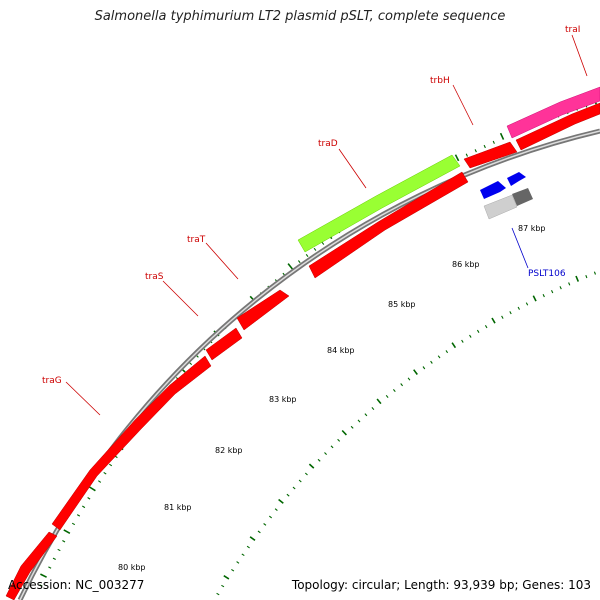  I want to click on leader-pslt106, so click(520, 248).